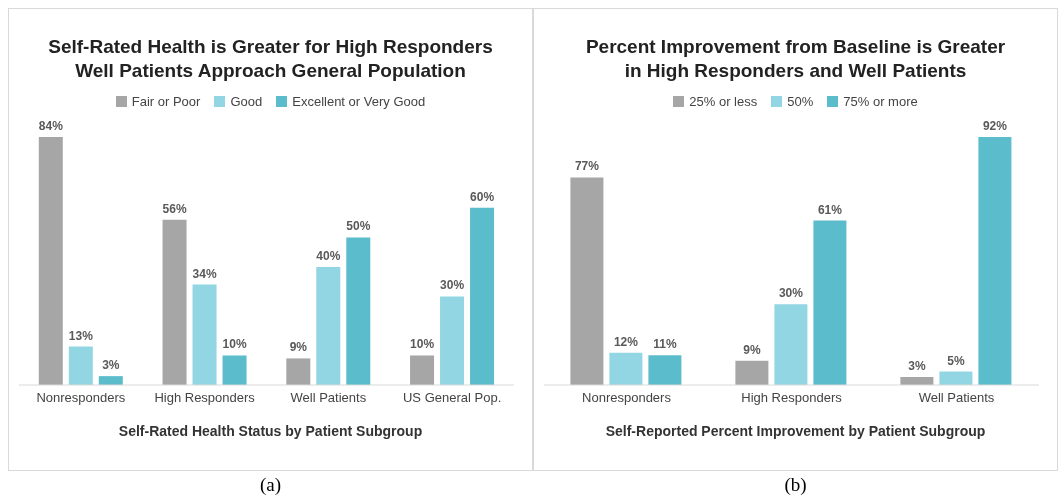 The height and width of the screenshot is (498, 1059). Describe the element at coordinates (204, 273) in the screenshot. I see `data-label: 34%` at that location.